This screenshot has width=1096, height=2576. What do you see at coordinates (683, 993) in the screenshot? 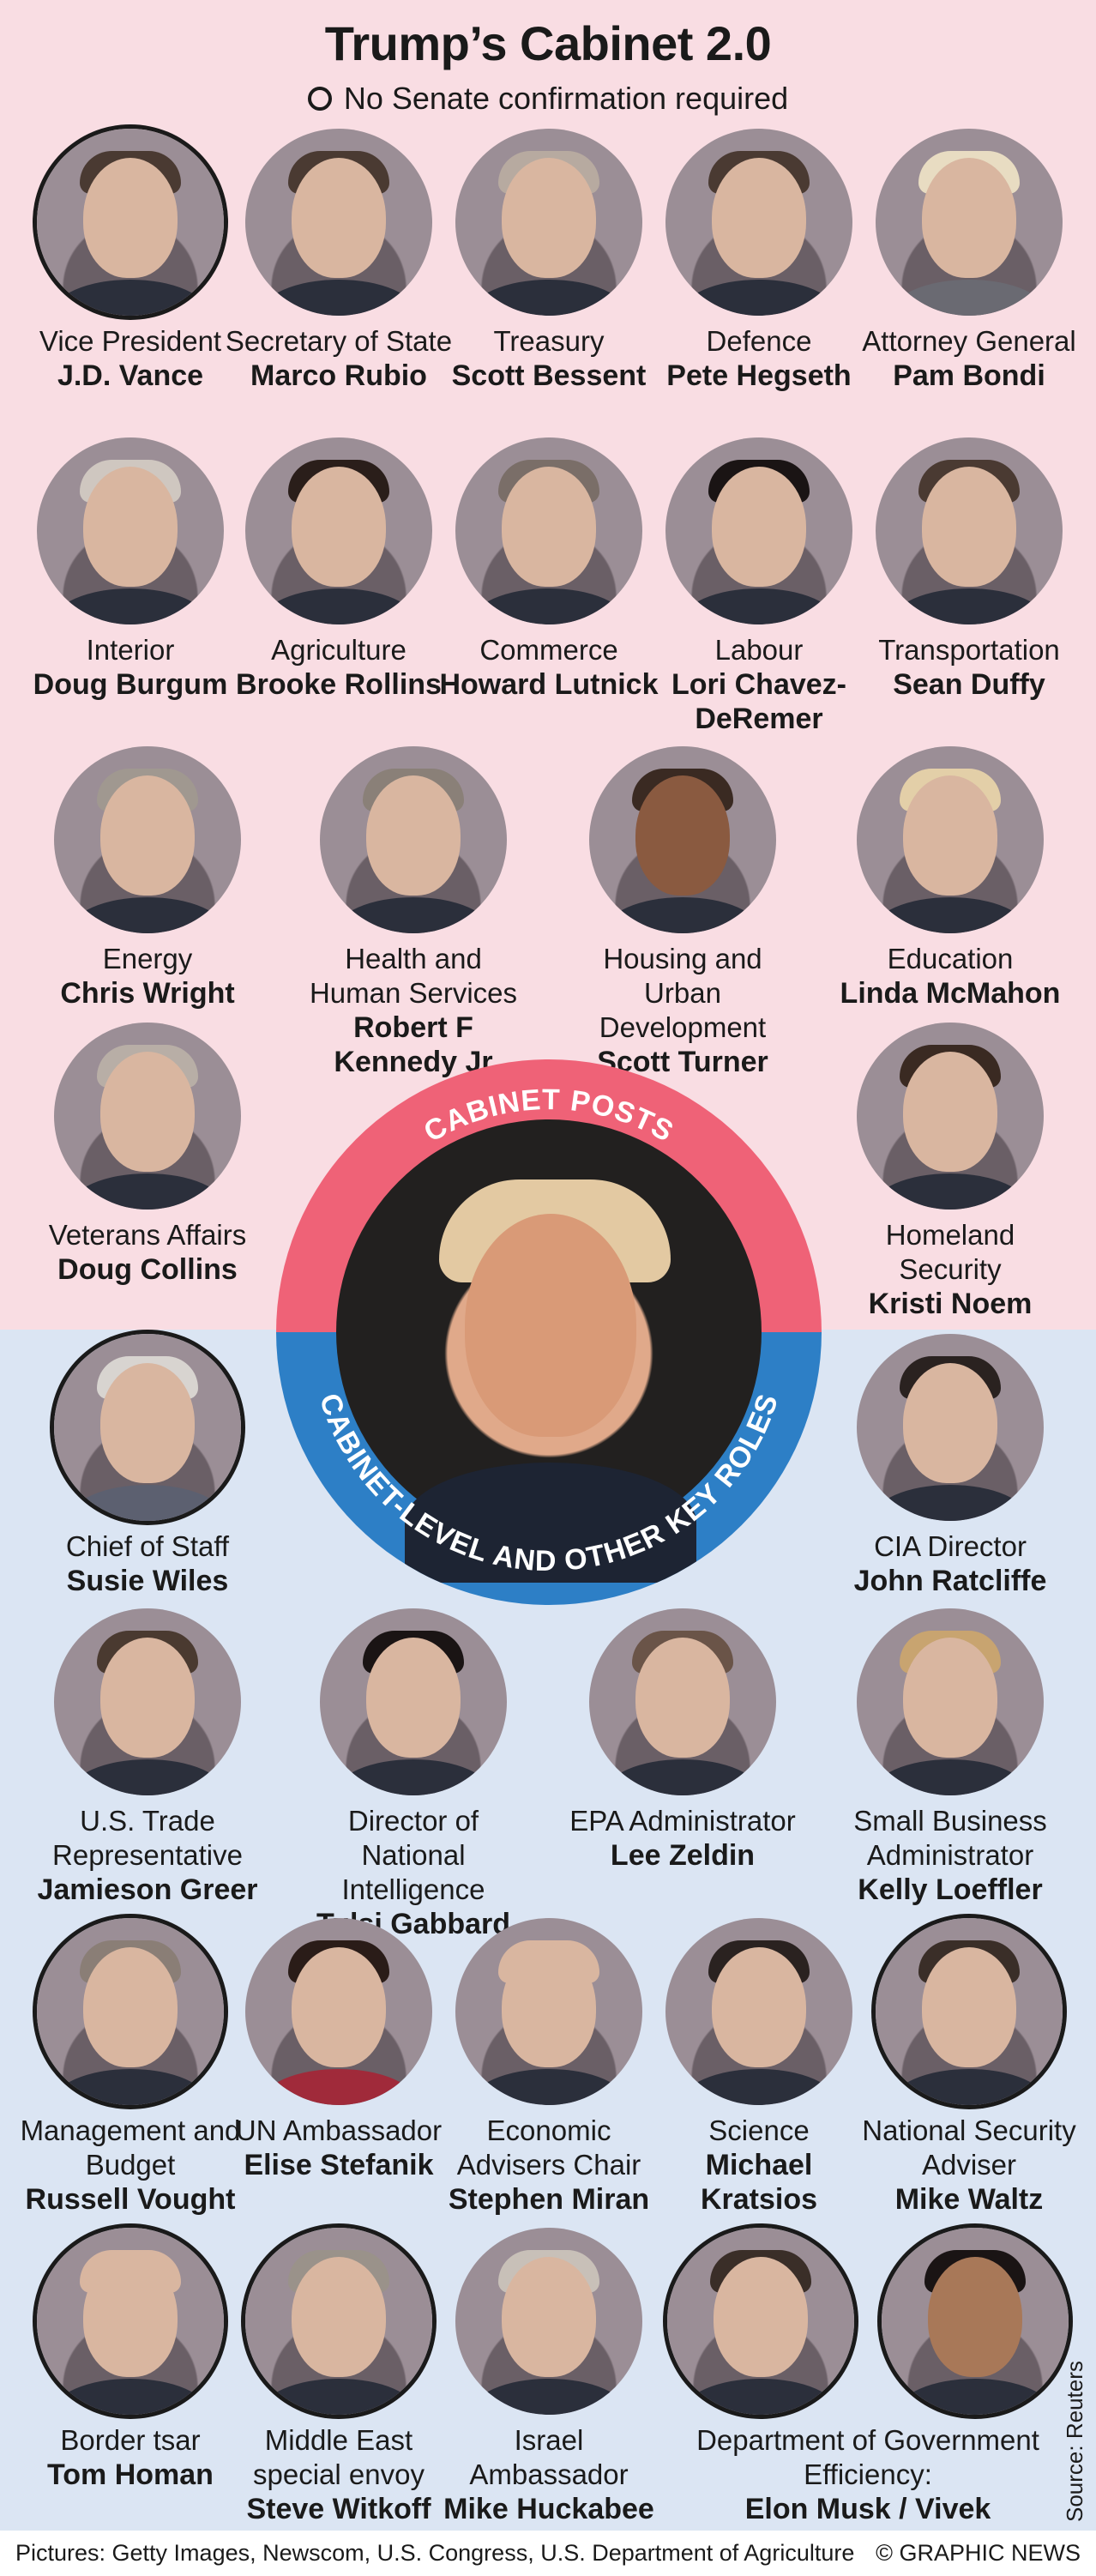
I see `role-label: Housing and Urban Development` at bounding box center [683, 993].